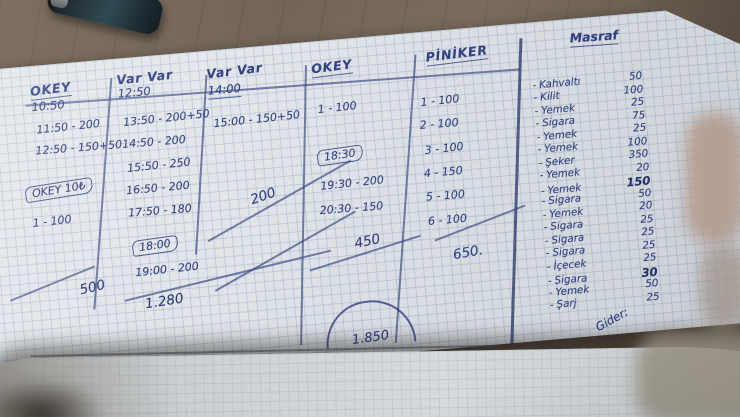 This screenshot has width=740, height=417. What do you see at coordinates (645, 206) in the screenshot?
I see `expense-value: 20` at bounding box center [645, 206].